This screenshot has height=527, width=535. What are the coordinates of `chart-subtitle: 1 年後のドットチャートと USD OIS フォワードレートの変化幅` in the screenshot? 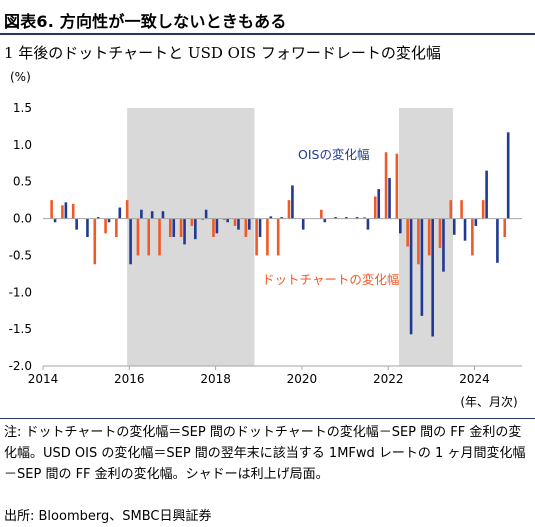 It's located at (222, 53).